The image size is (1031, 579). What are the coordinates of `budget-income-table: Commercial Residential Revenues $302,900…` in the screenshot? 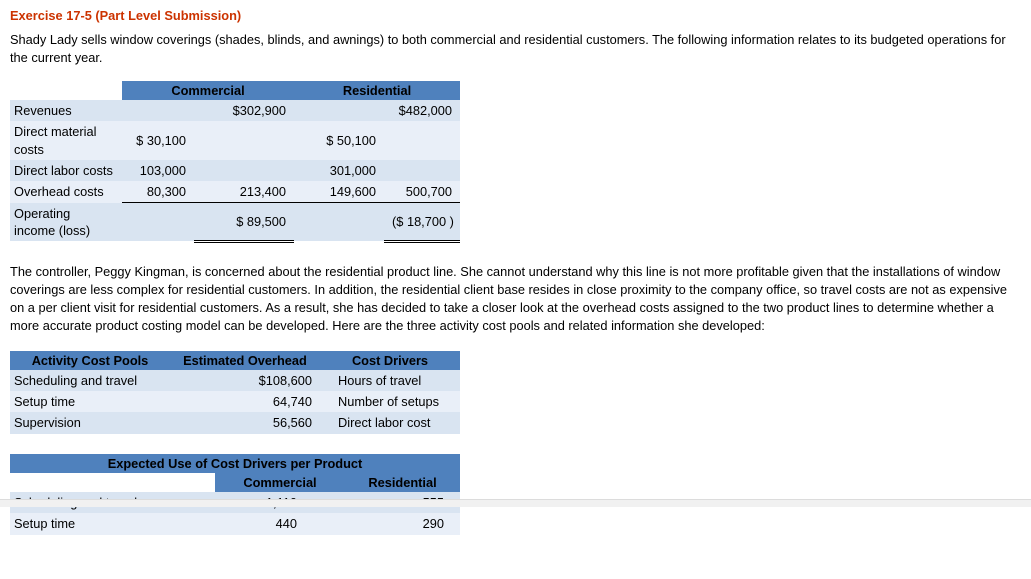 It's located at (235, 162).